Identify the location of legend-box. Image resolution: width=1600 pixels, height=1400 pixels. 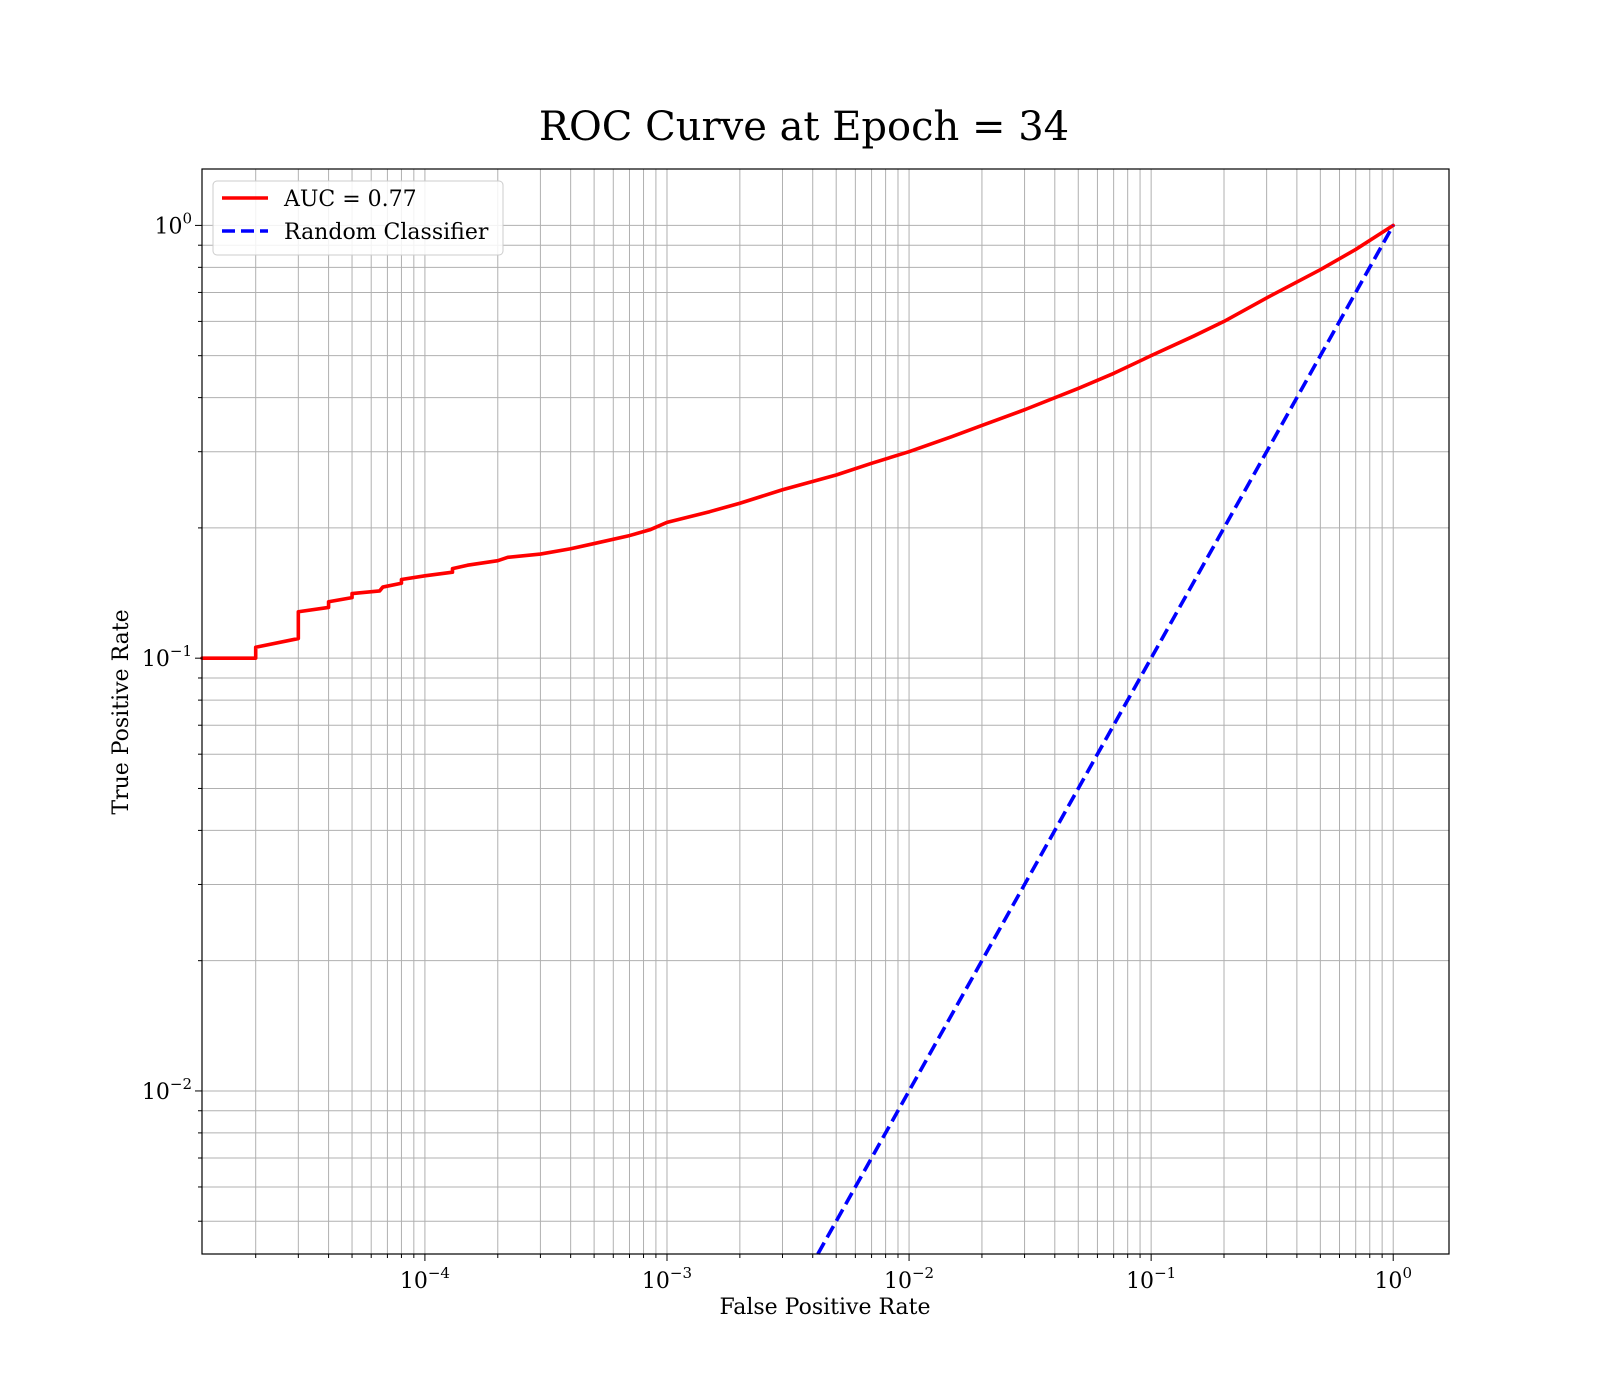
(358, 218).